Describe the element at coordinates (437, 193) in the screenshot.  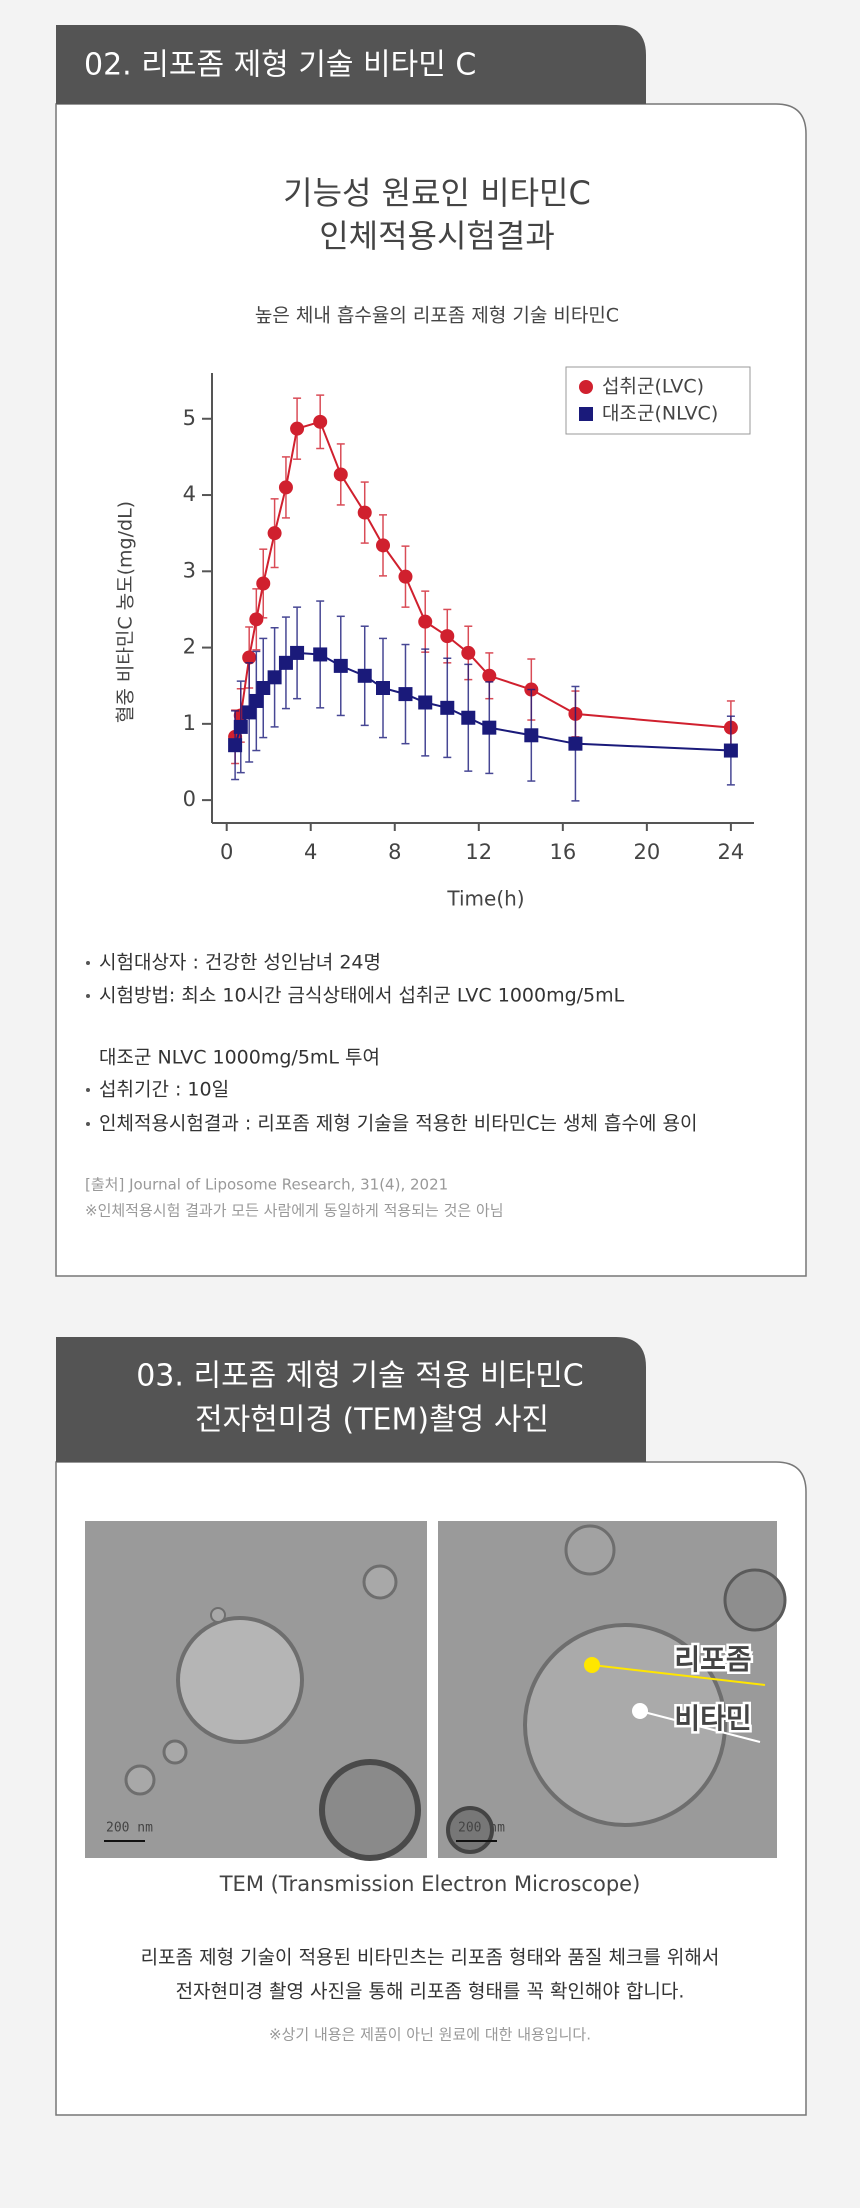
I see `chart-title: 기능성 원료인 비타민C` at that location.